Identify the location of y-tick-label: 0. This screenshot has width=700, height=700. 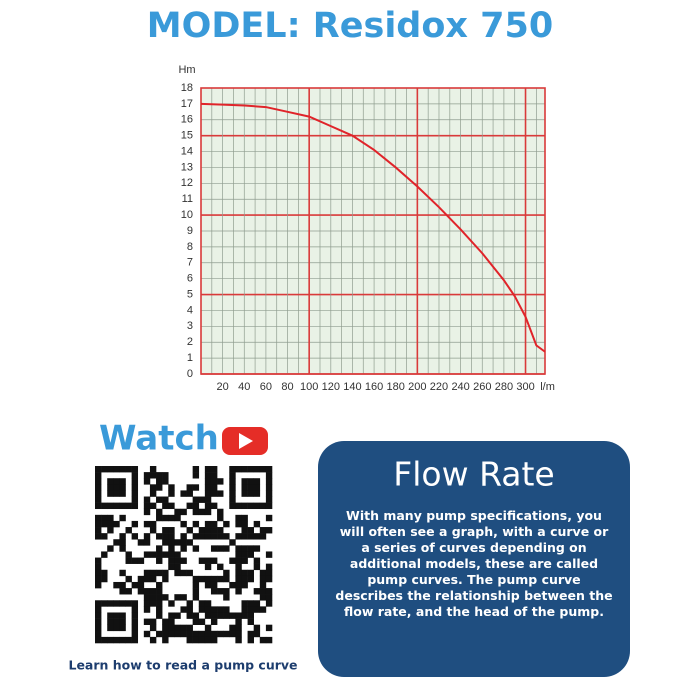
(190, 374).